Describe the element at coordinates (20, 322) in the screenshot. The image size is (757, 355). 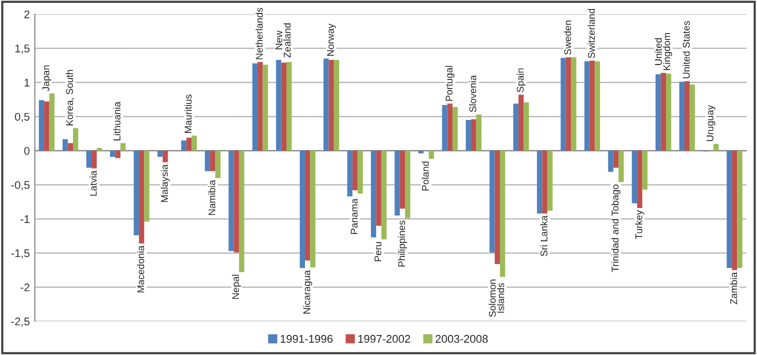
I see `y-tick-label: -2,5` at that location.